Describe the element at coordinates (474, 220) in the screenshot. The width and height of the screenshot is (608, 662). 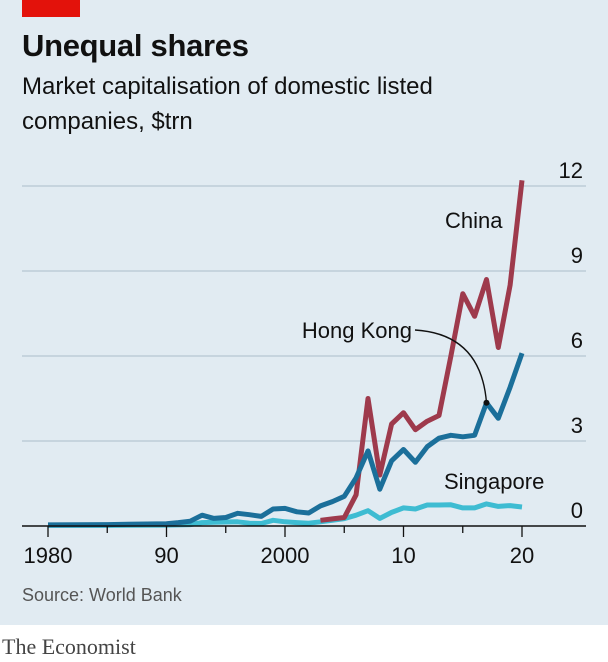
I see `annotation-china: China` at that location.